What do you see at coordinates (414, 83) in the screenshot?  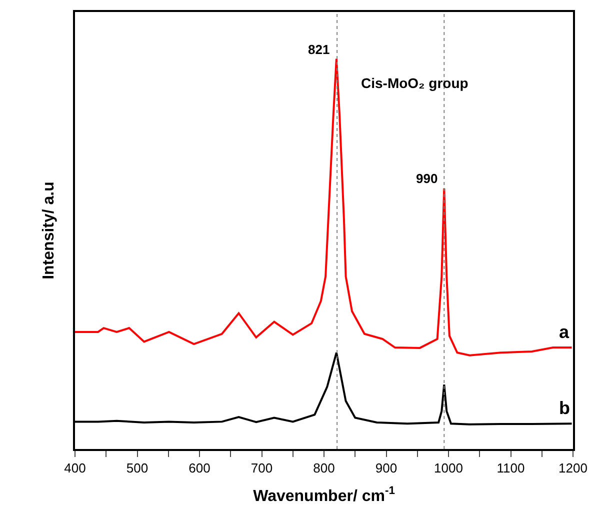 I see `annotation: Cis-MoO₂ group` at bounding box center [414, 83].